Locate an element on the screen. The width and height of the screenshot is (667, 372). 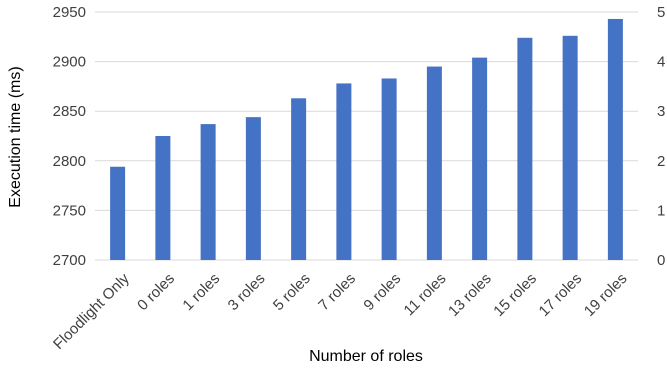
x-tick-label: 13 roles is located at coordinates (470, 295).